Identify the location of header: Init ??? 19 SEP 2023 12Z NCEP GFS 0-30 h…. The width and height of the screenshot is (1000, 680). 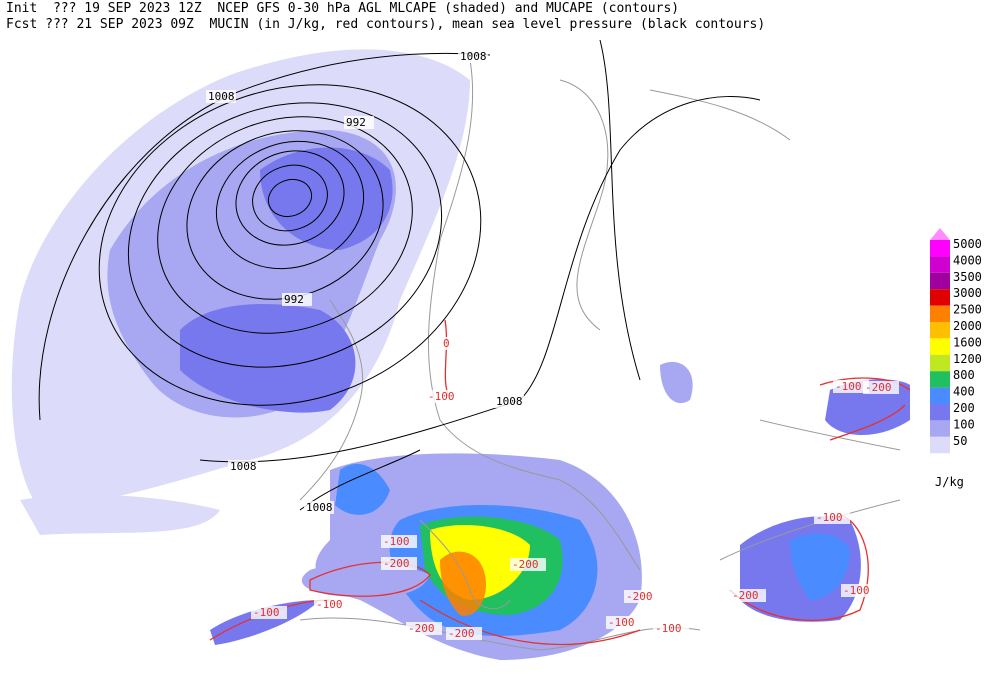
(385, 16).